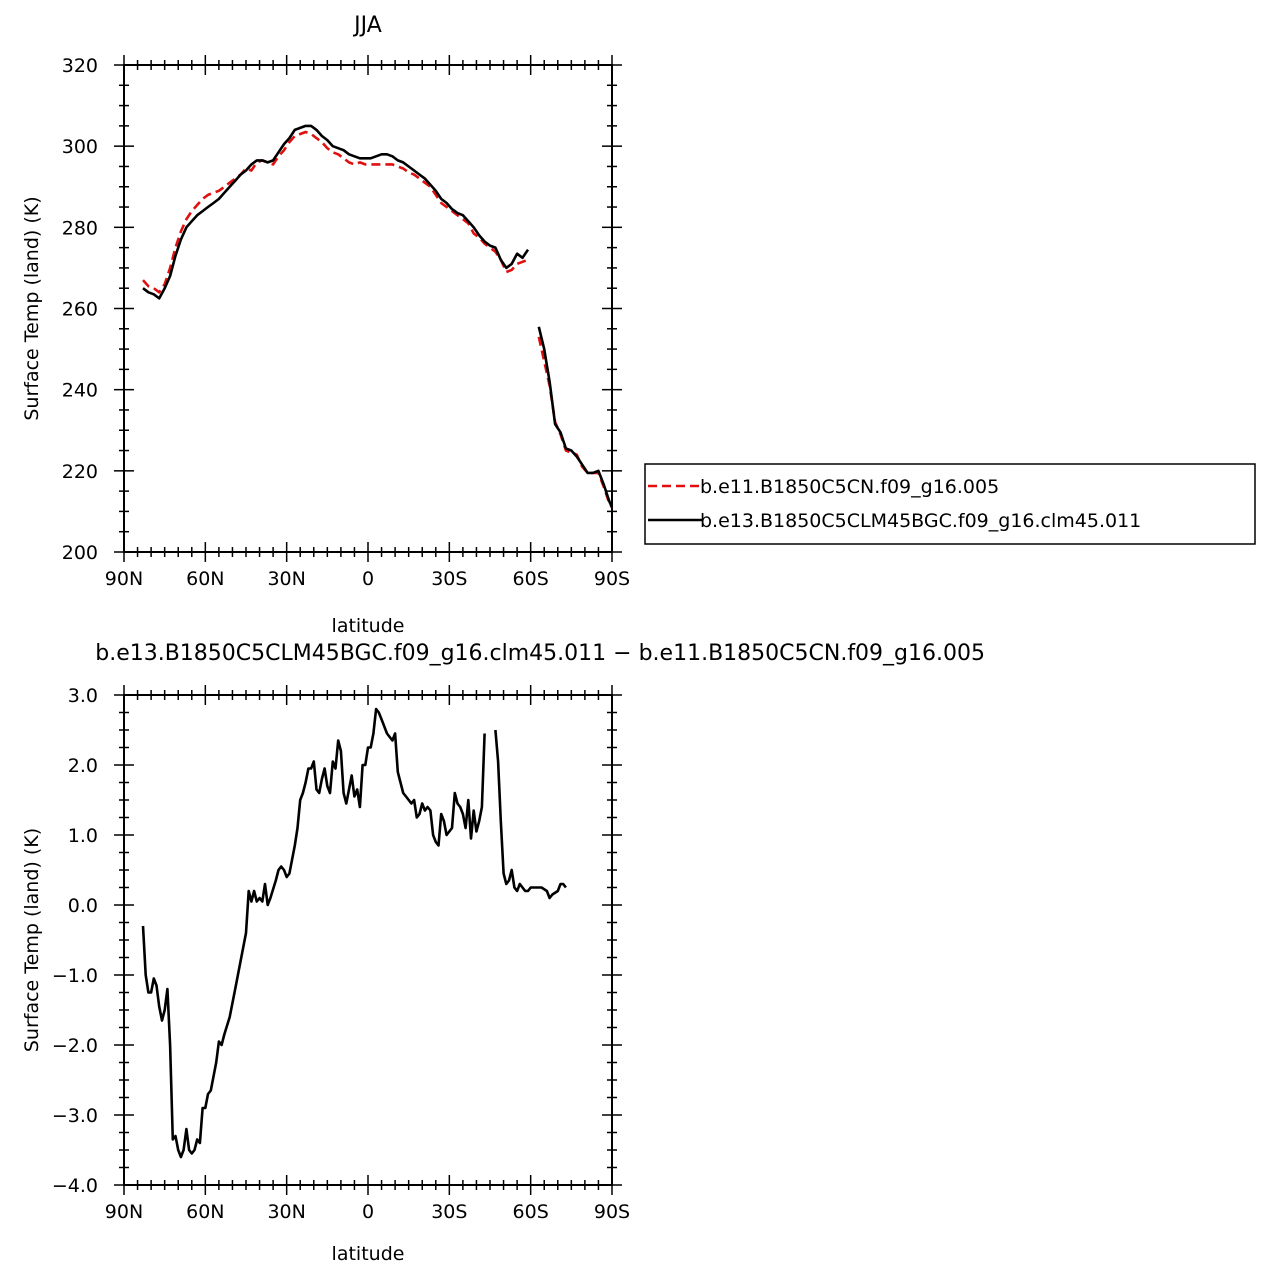 This screenshot has width=1274, height=1274. I want to click on y-tick-label: 320, so click(80, 66).